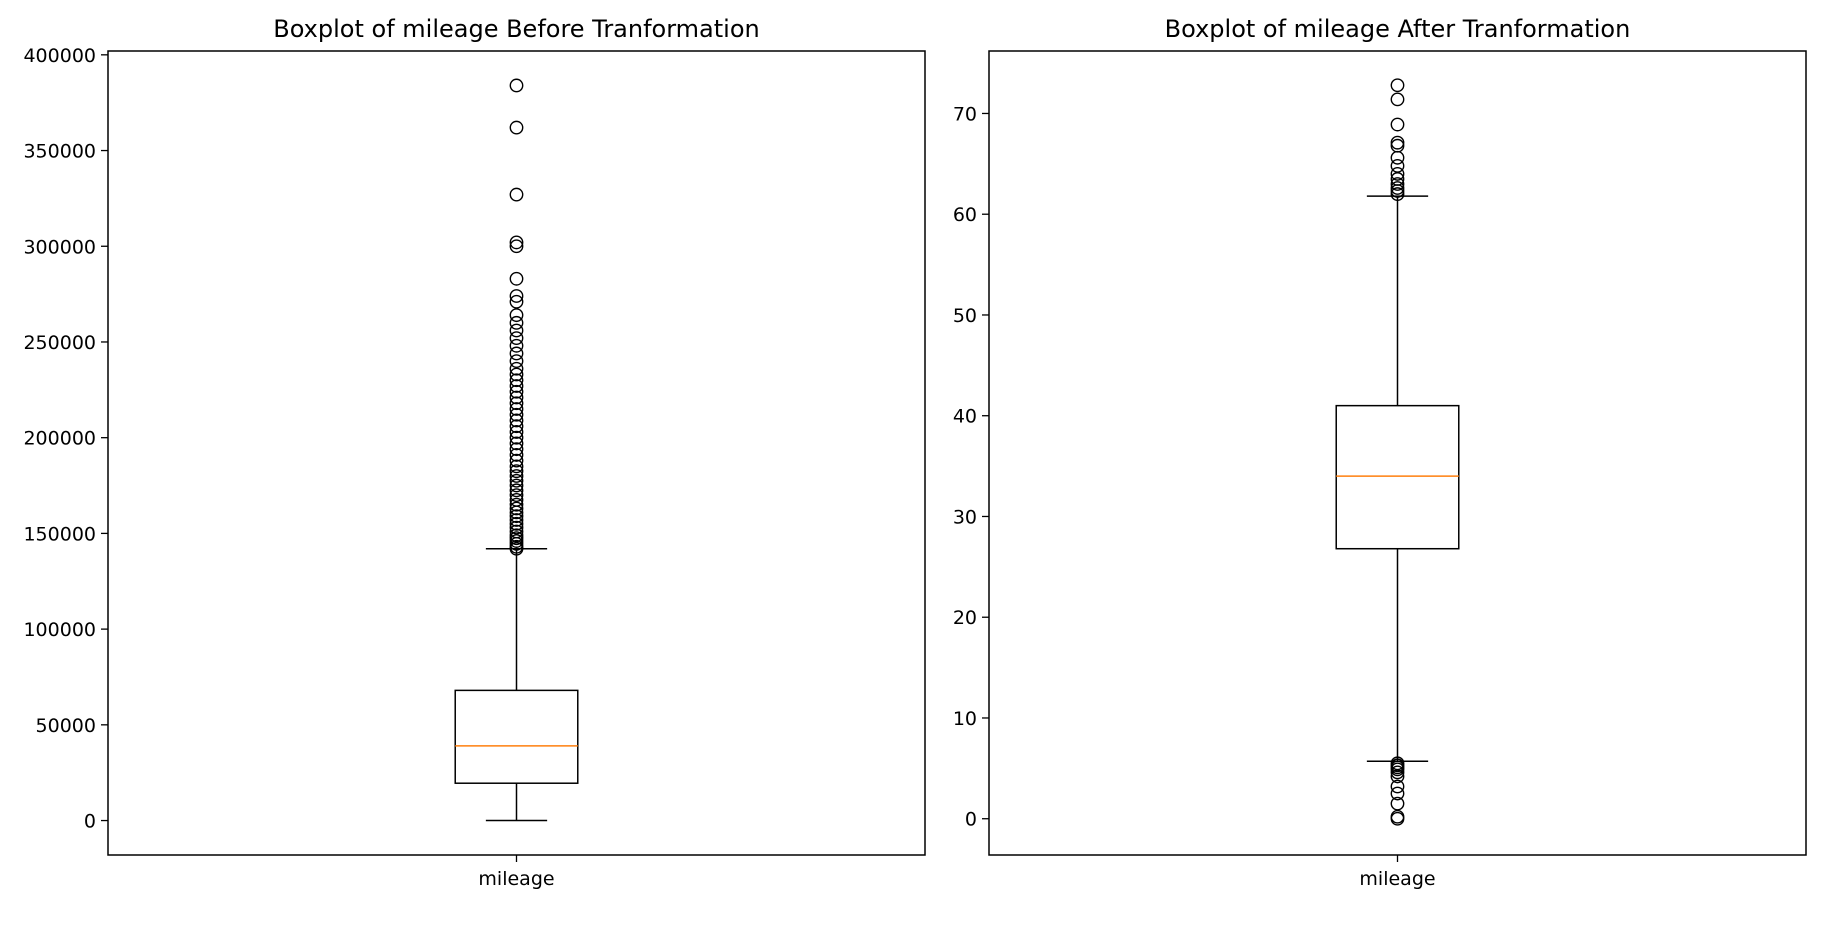  I want to click on y-tick-label: 50000, so click(66, 726).